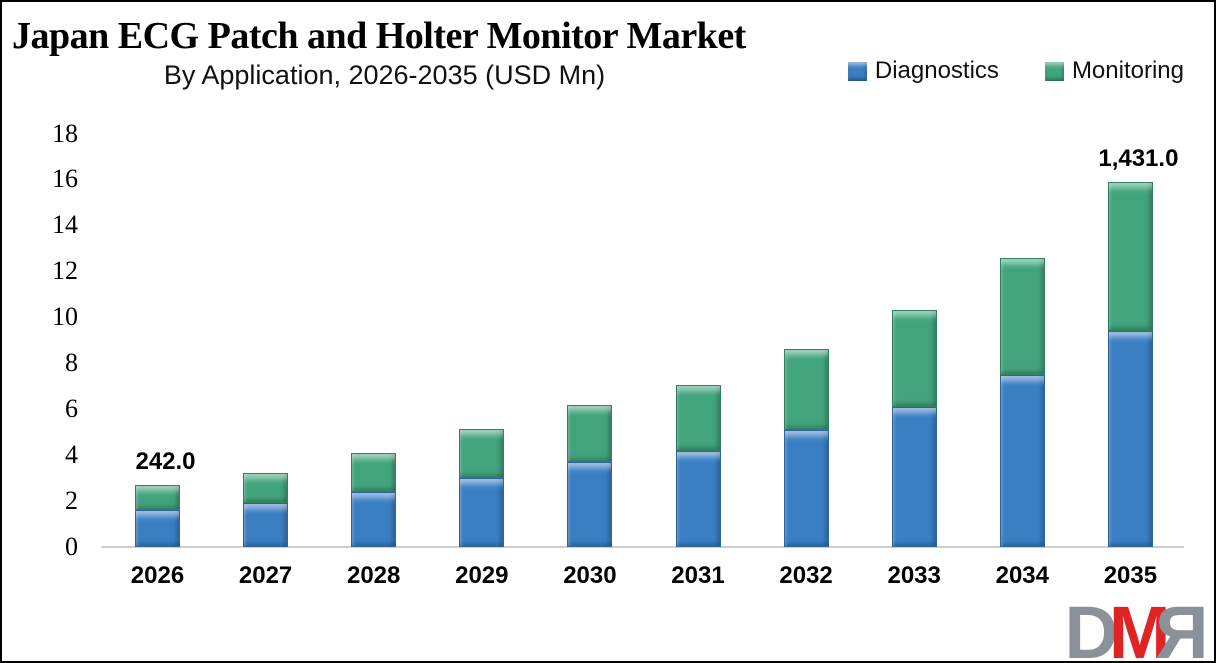 The image size is (1216, 663). What do you see at coordinates (482, 512) in the screenshot?
I see `bar-2029-diagnostics` at bounding box center [482, 512].